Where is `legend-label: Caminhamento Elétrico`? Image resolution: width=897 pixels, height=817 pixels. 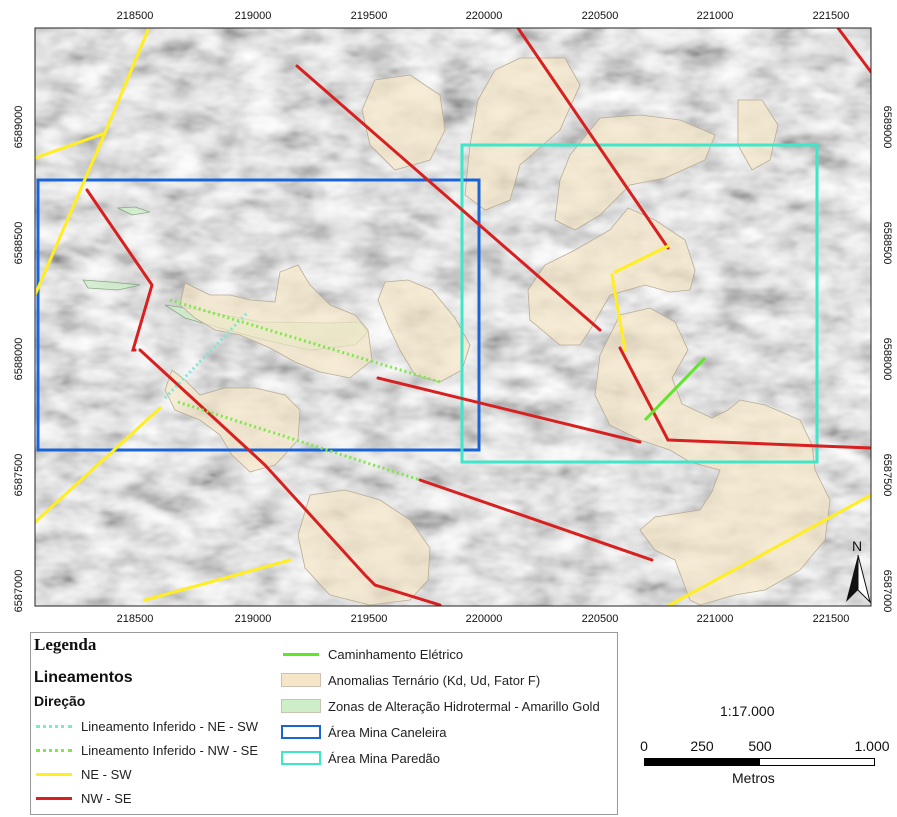 legend-label: Caminhamento Elétrico is located at coordinates (396, 654).